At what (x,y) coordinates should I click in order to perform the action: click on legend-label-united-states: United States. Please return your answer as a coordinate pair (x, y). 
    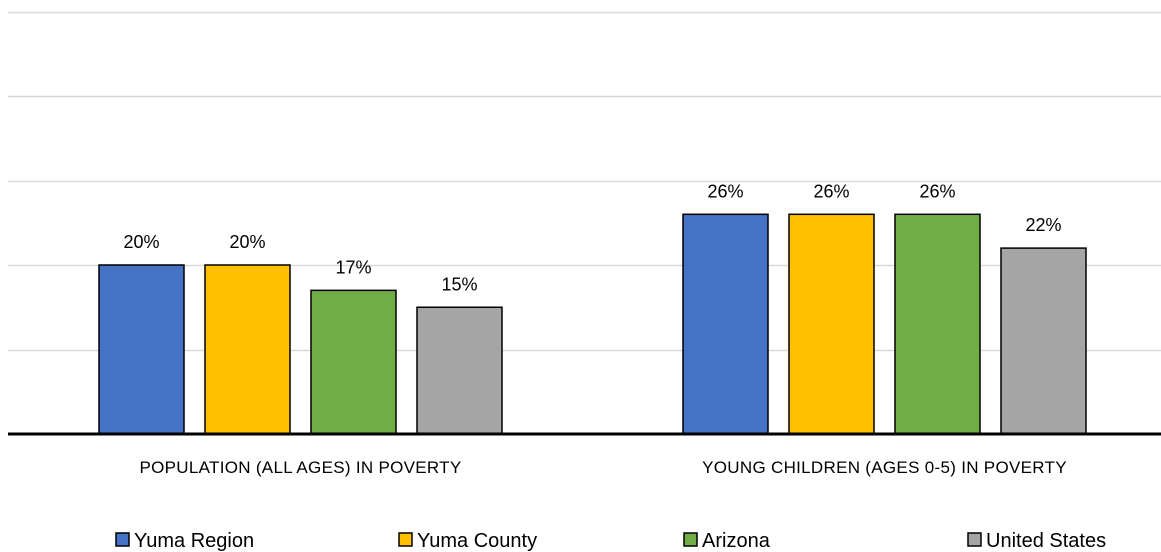
    Looking at the image, I should click on (1046, 541).